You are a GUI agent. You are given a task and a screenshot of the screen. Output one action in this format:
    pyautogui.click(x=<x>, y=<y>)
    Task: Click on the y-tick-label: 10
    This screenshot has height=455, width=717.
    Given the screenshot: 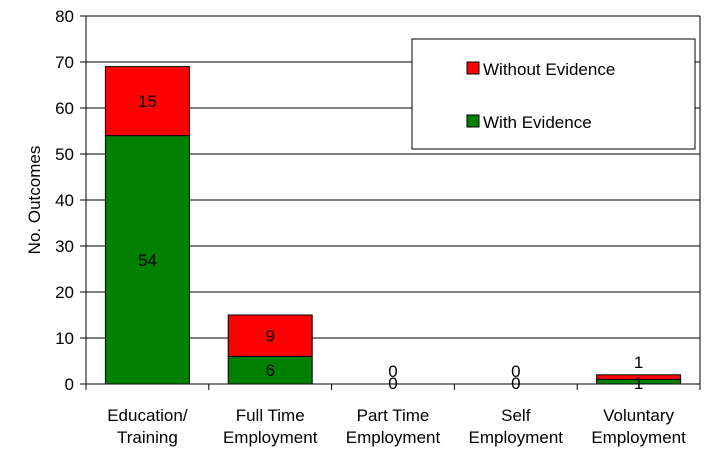 What is the action you would take?
    pyautogui.click(x=64, y=338)
    